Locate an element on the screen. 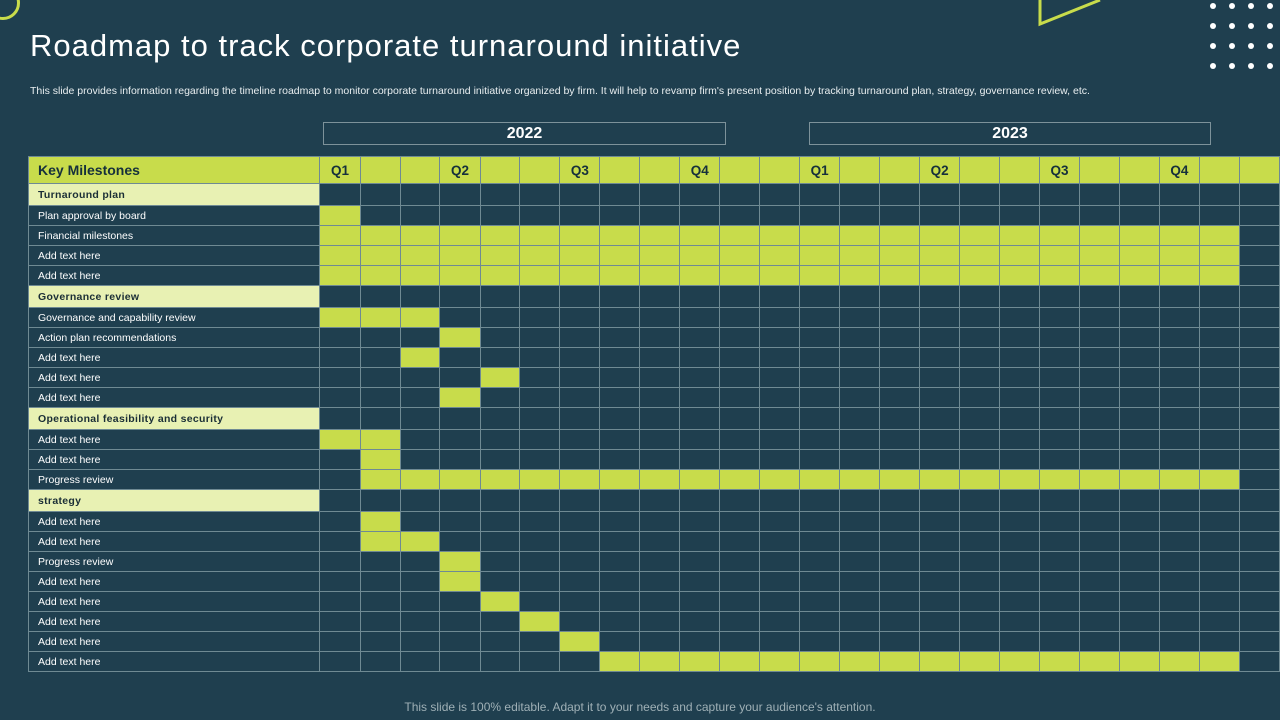  period-header-cell: Q2 is located at coordinates (460, 170).